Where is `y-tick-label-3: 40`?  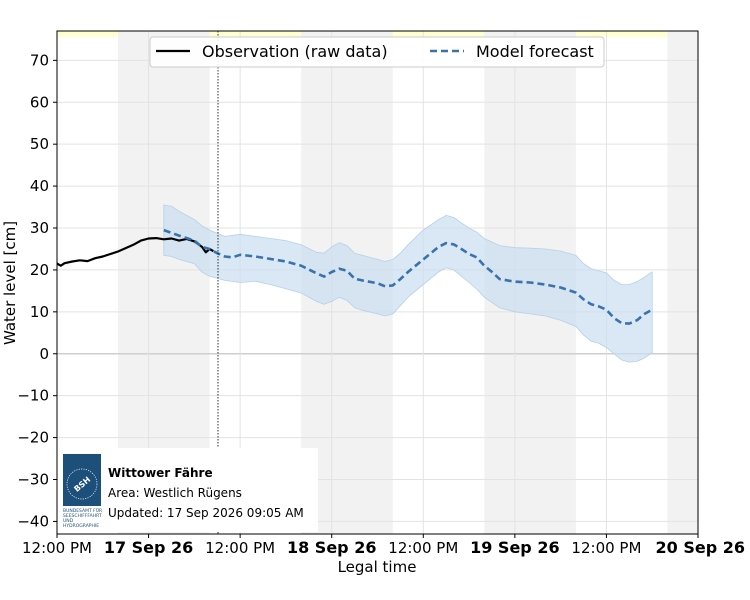
y-tick-label-3: 40 is located at coordinates (39, 186).